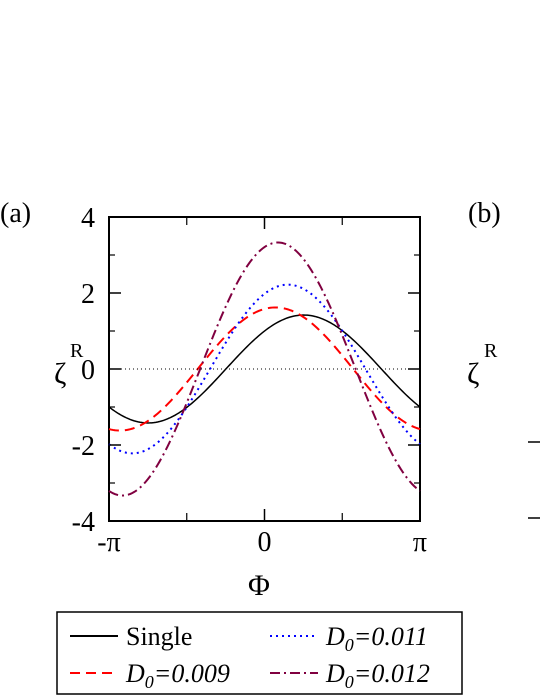 This screenshot has height=699, width=540. Describe the element at coordinates (484, 213) in the screenshot. I see `panel-label-b: (b)` at that location.